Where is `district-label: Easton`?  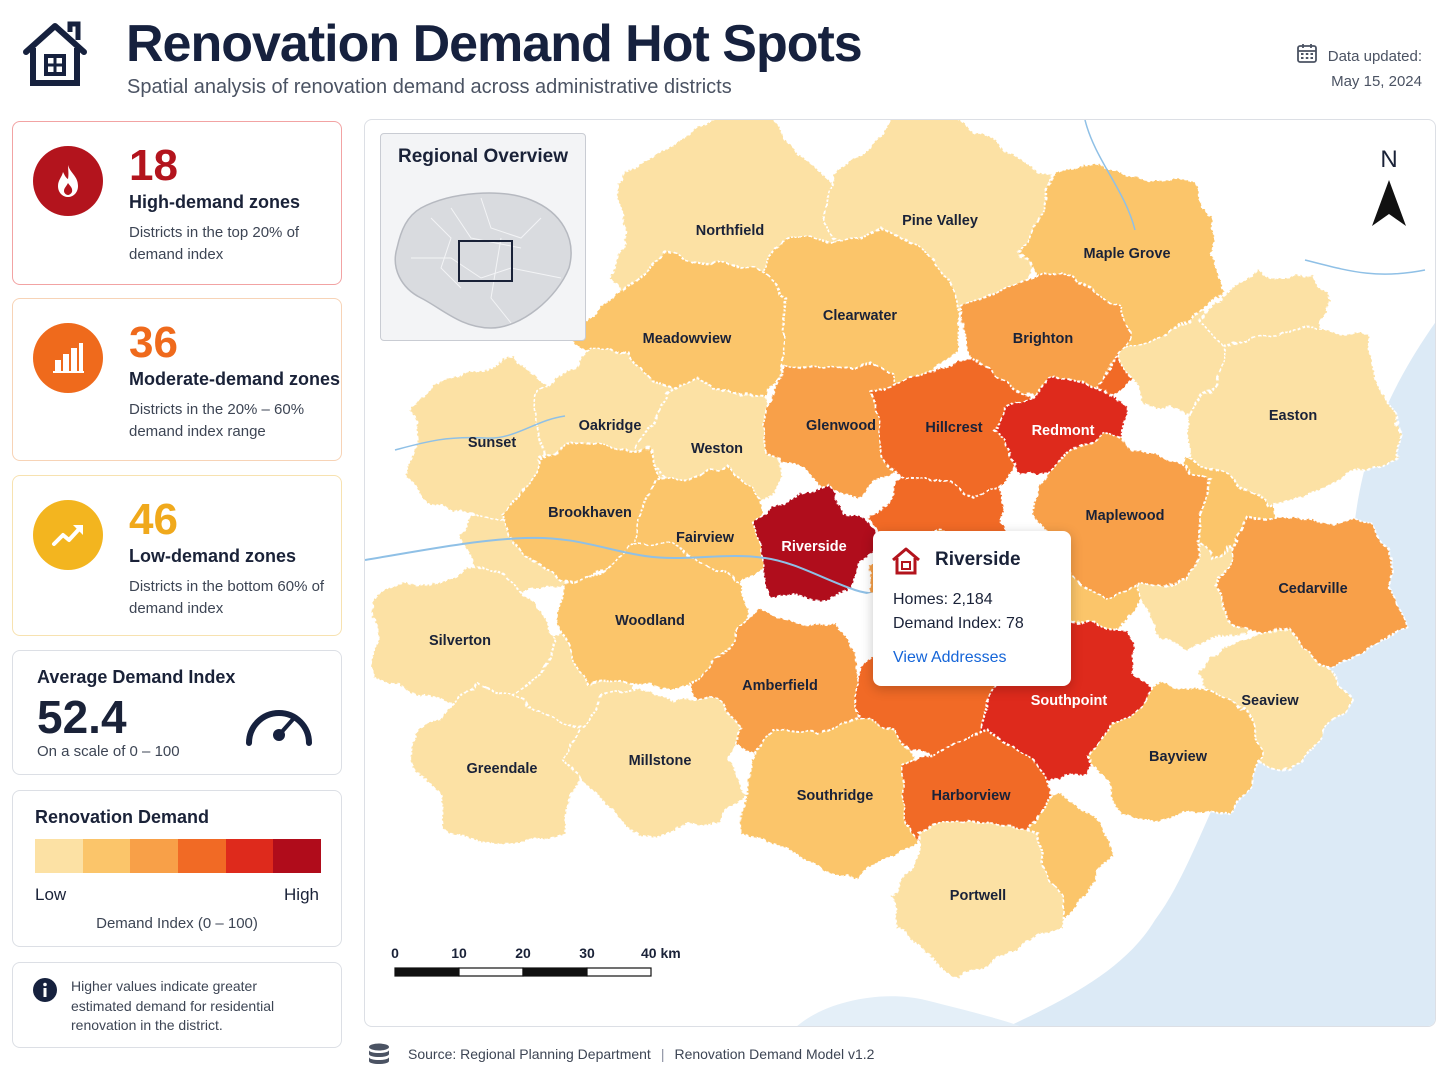 district-label: Easton is located at coordinates (1293, 416).